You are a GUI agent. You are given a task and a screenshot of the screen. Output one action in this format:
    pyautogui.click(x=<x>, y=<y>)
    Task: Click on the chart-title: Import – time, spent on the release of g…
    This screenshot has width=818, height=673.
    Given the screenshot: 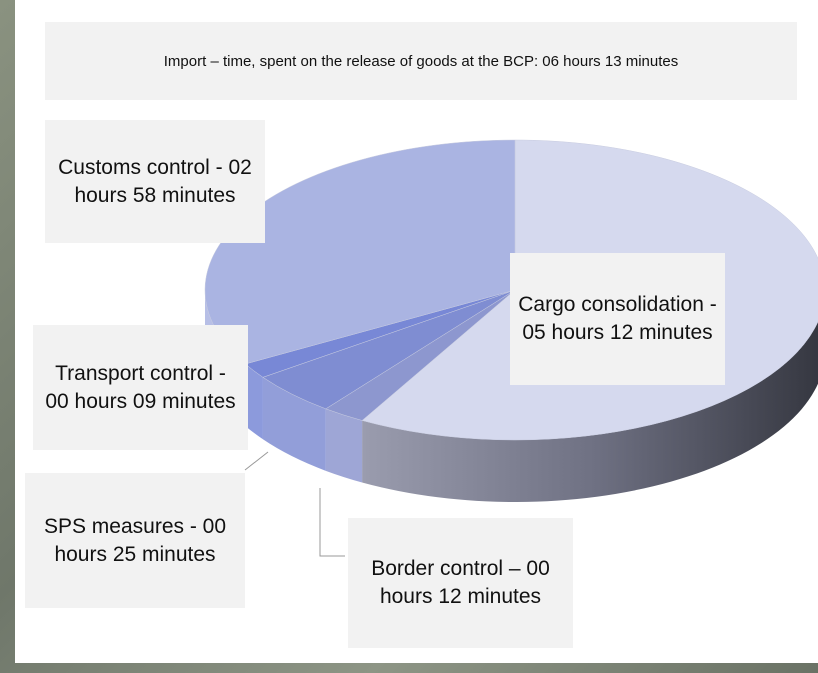 What is the action you would take?
    pyautogui.click(x=421, y=61)
    